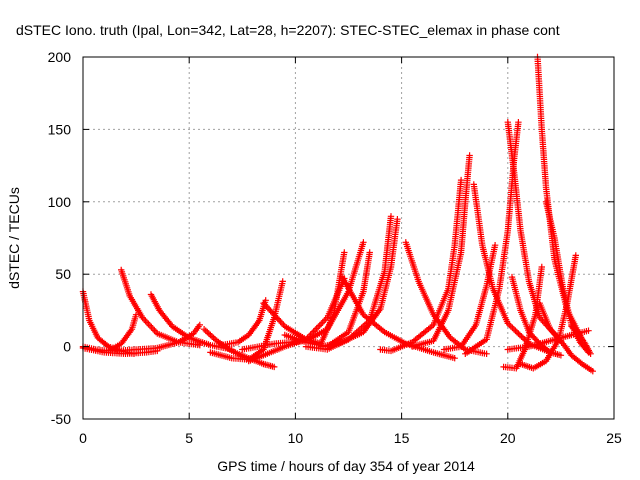  Describe the element at coordinates (61, 419) in the screenshot. I see `y-tick-label: -50` at that location.